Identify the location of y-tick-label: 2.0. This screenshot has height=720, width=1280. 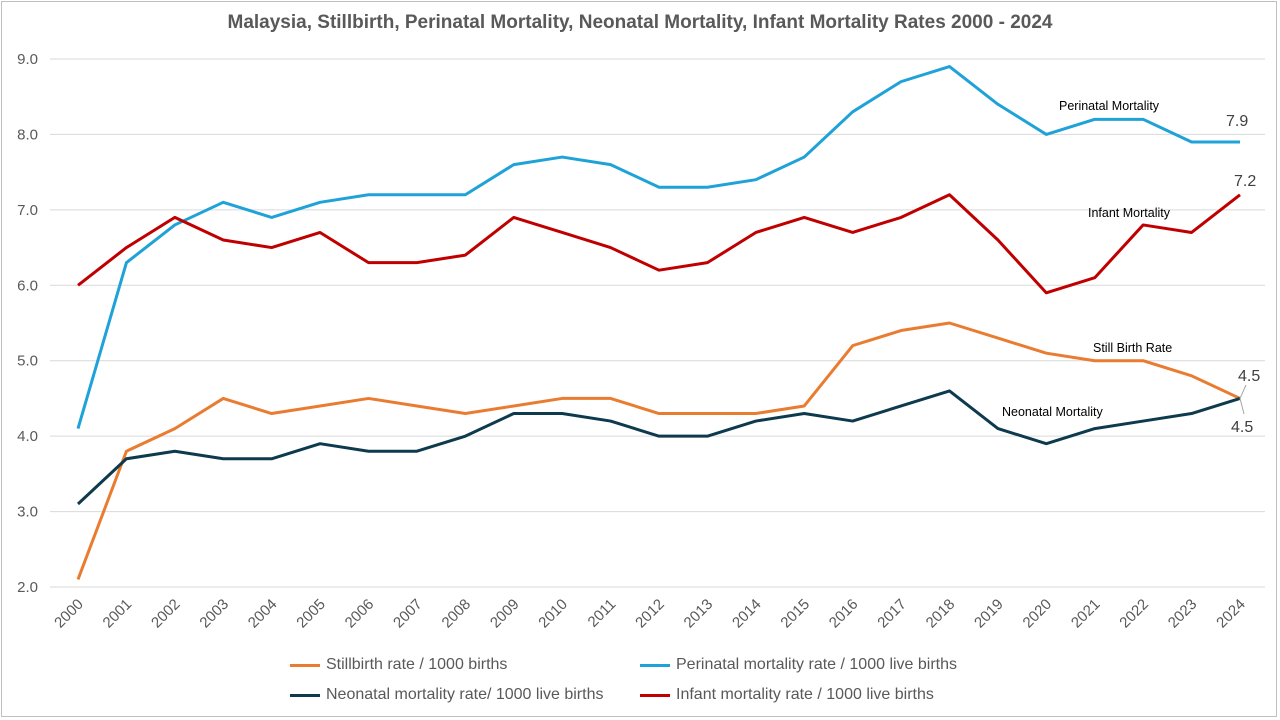
(27, 587).